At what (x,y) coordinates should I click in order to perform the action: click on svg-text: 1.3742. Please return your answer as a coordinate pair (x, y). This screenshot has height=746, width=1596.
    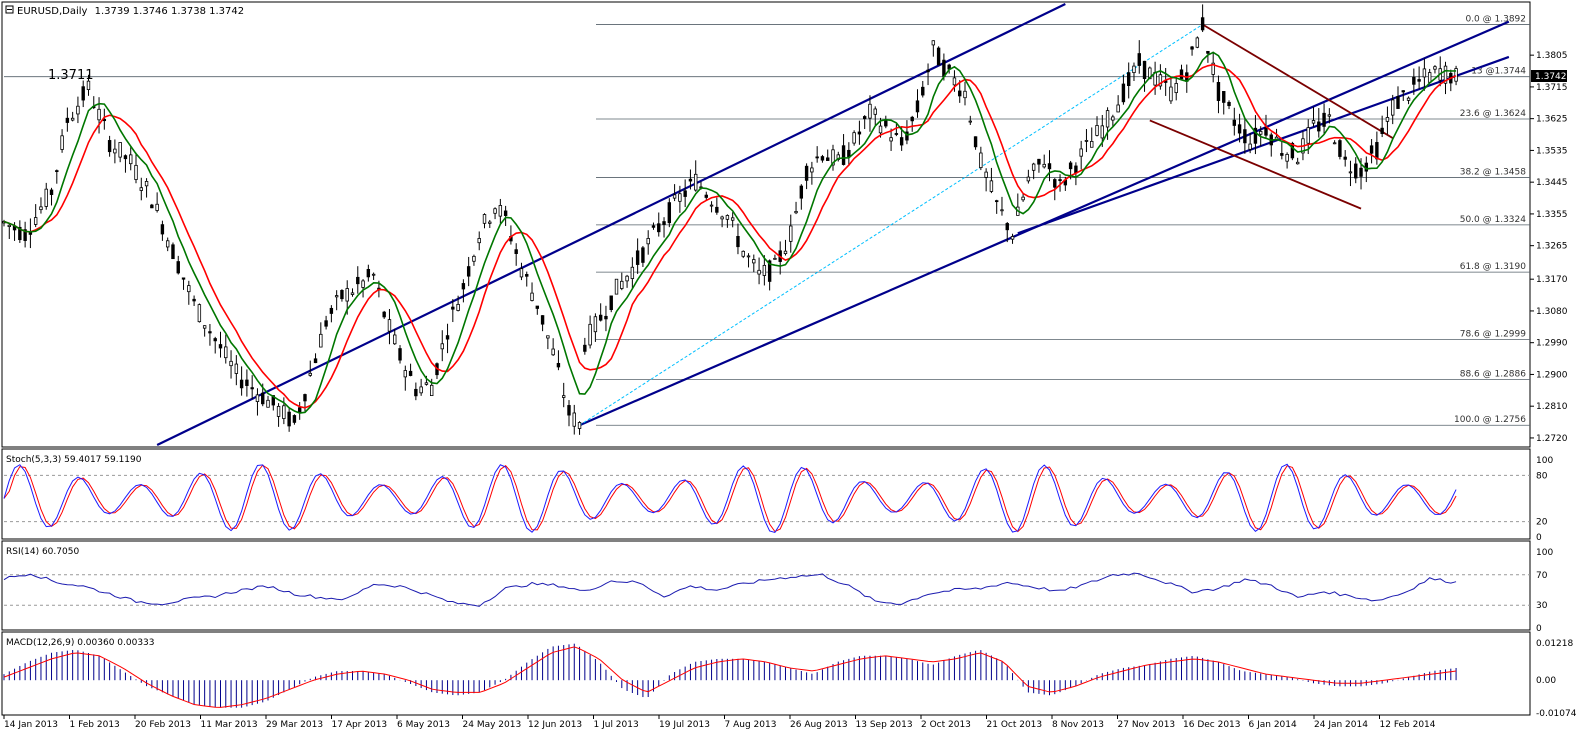
    Looking at the image, I should click on (1551, 77).